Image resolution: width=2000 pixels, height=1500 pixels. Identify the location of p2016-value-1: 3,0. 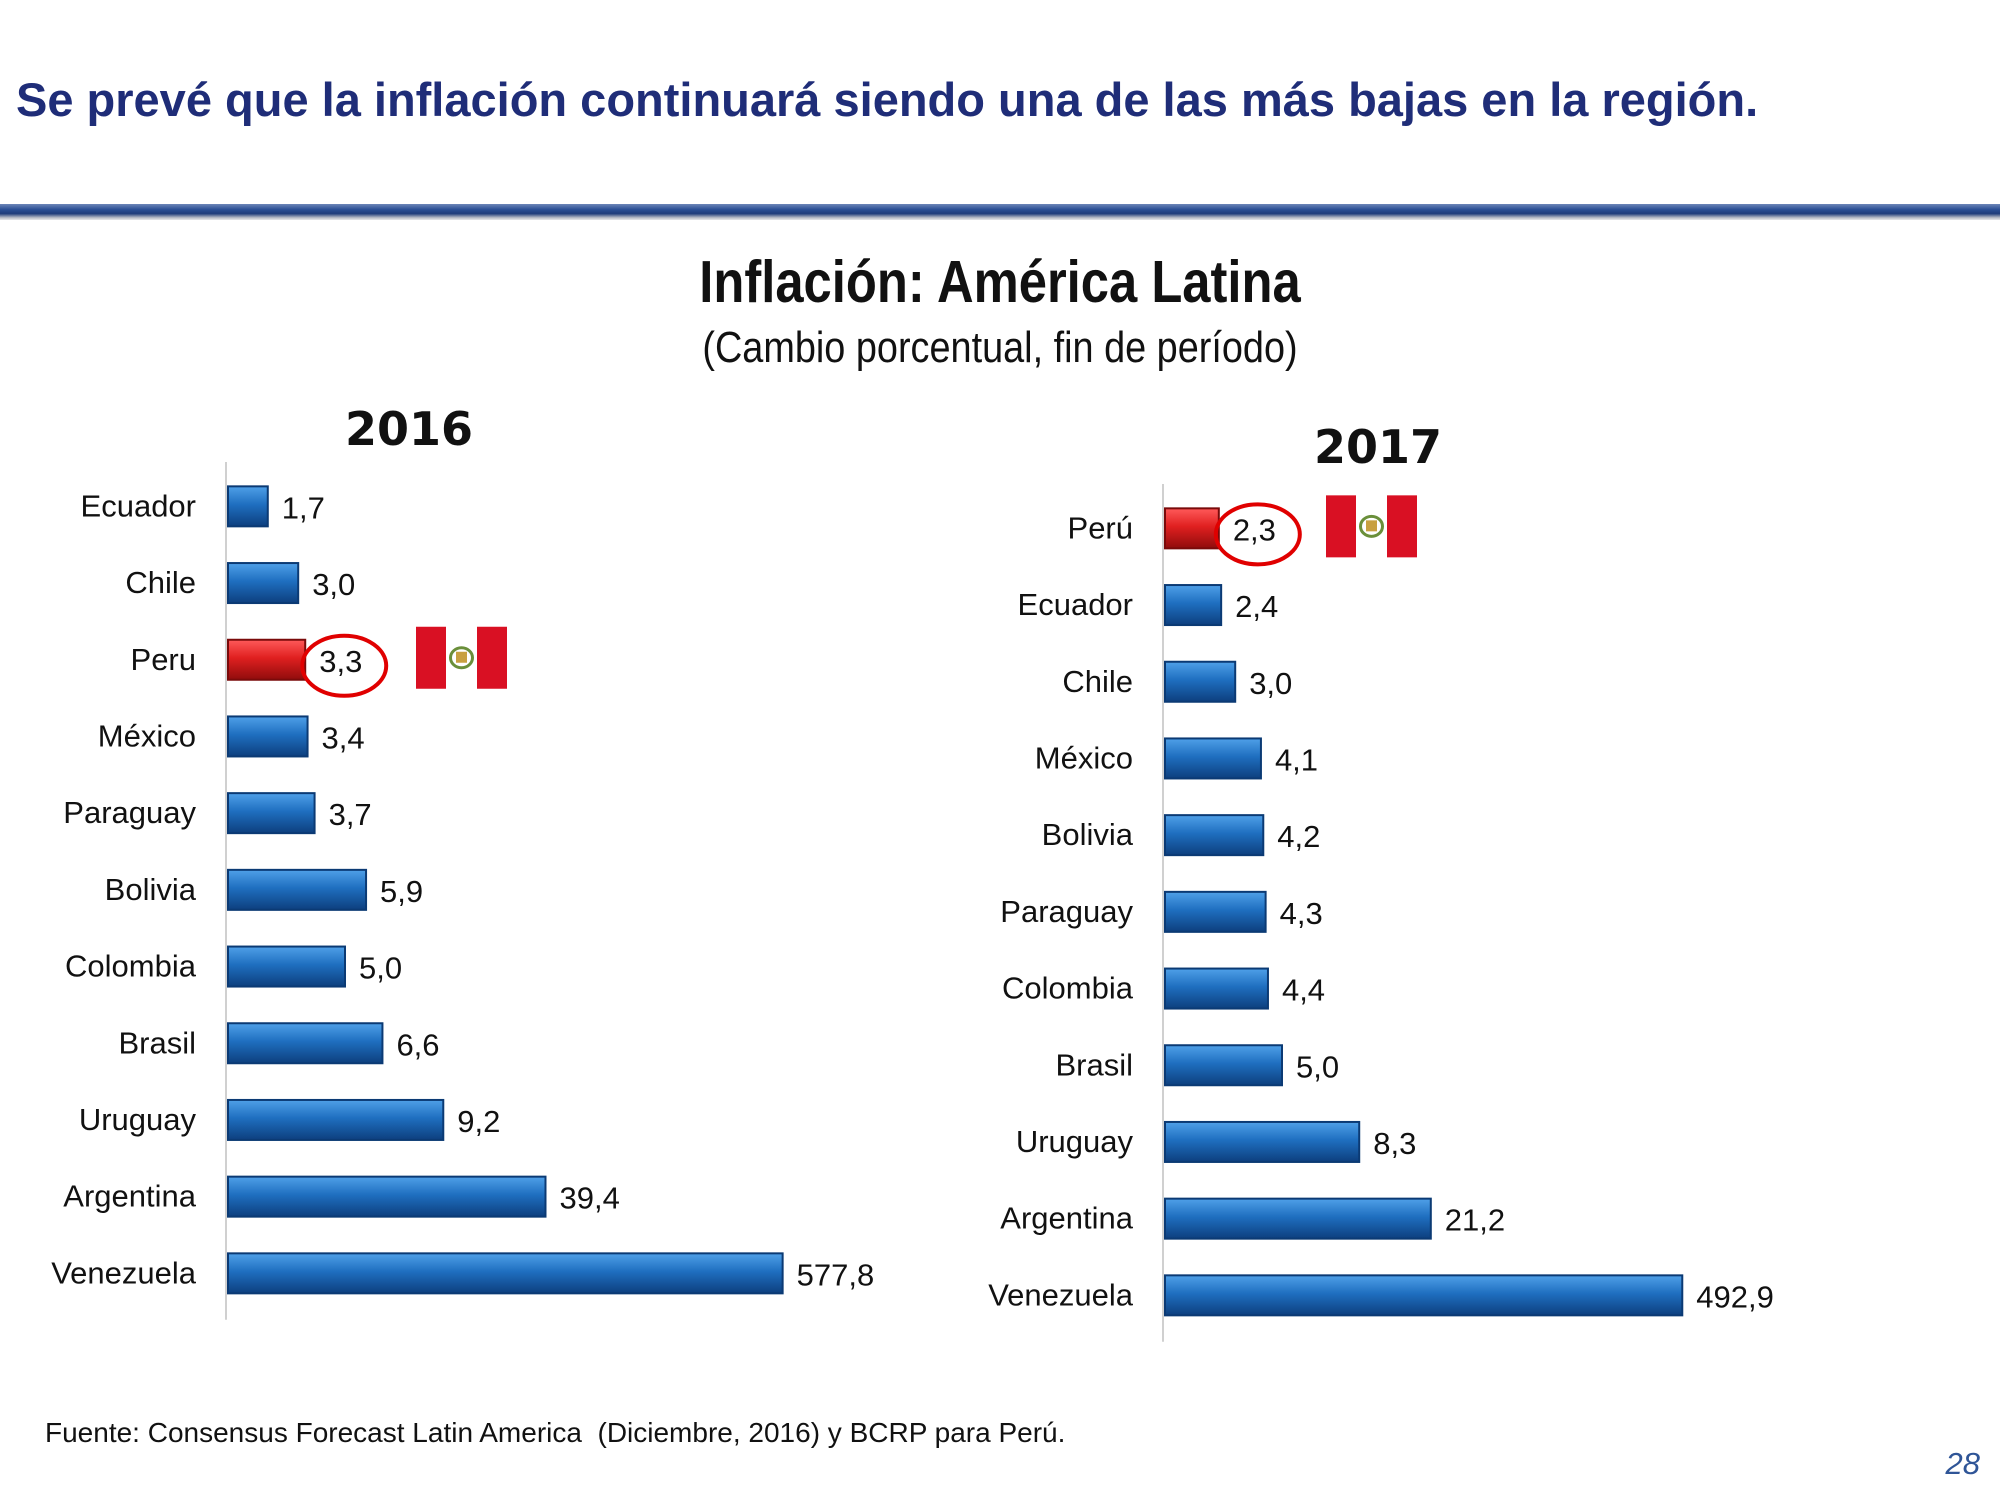
(333, 584).